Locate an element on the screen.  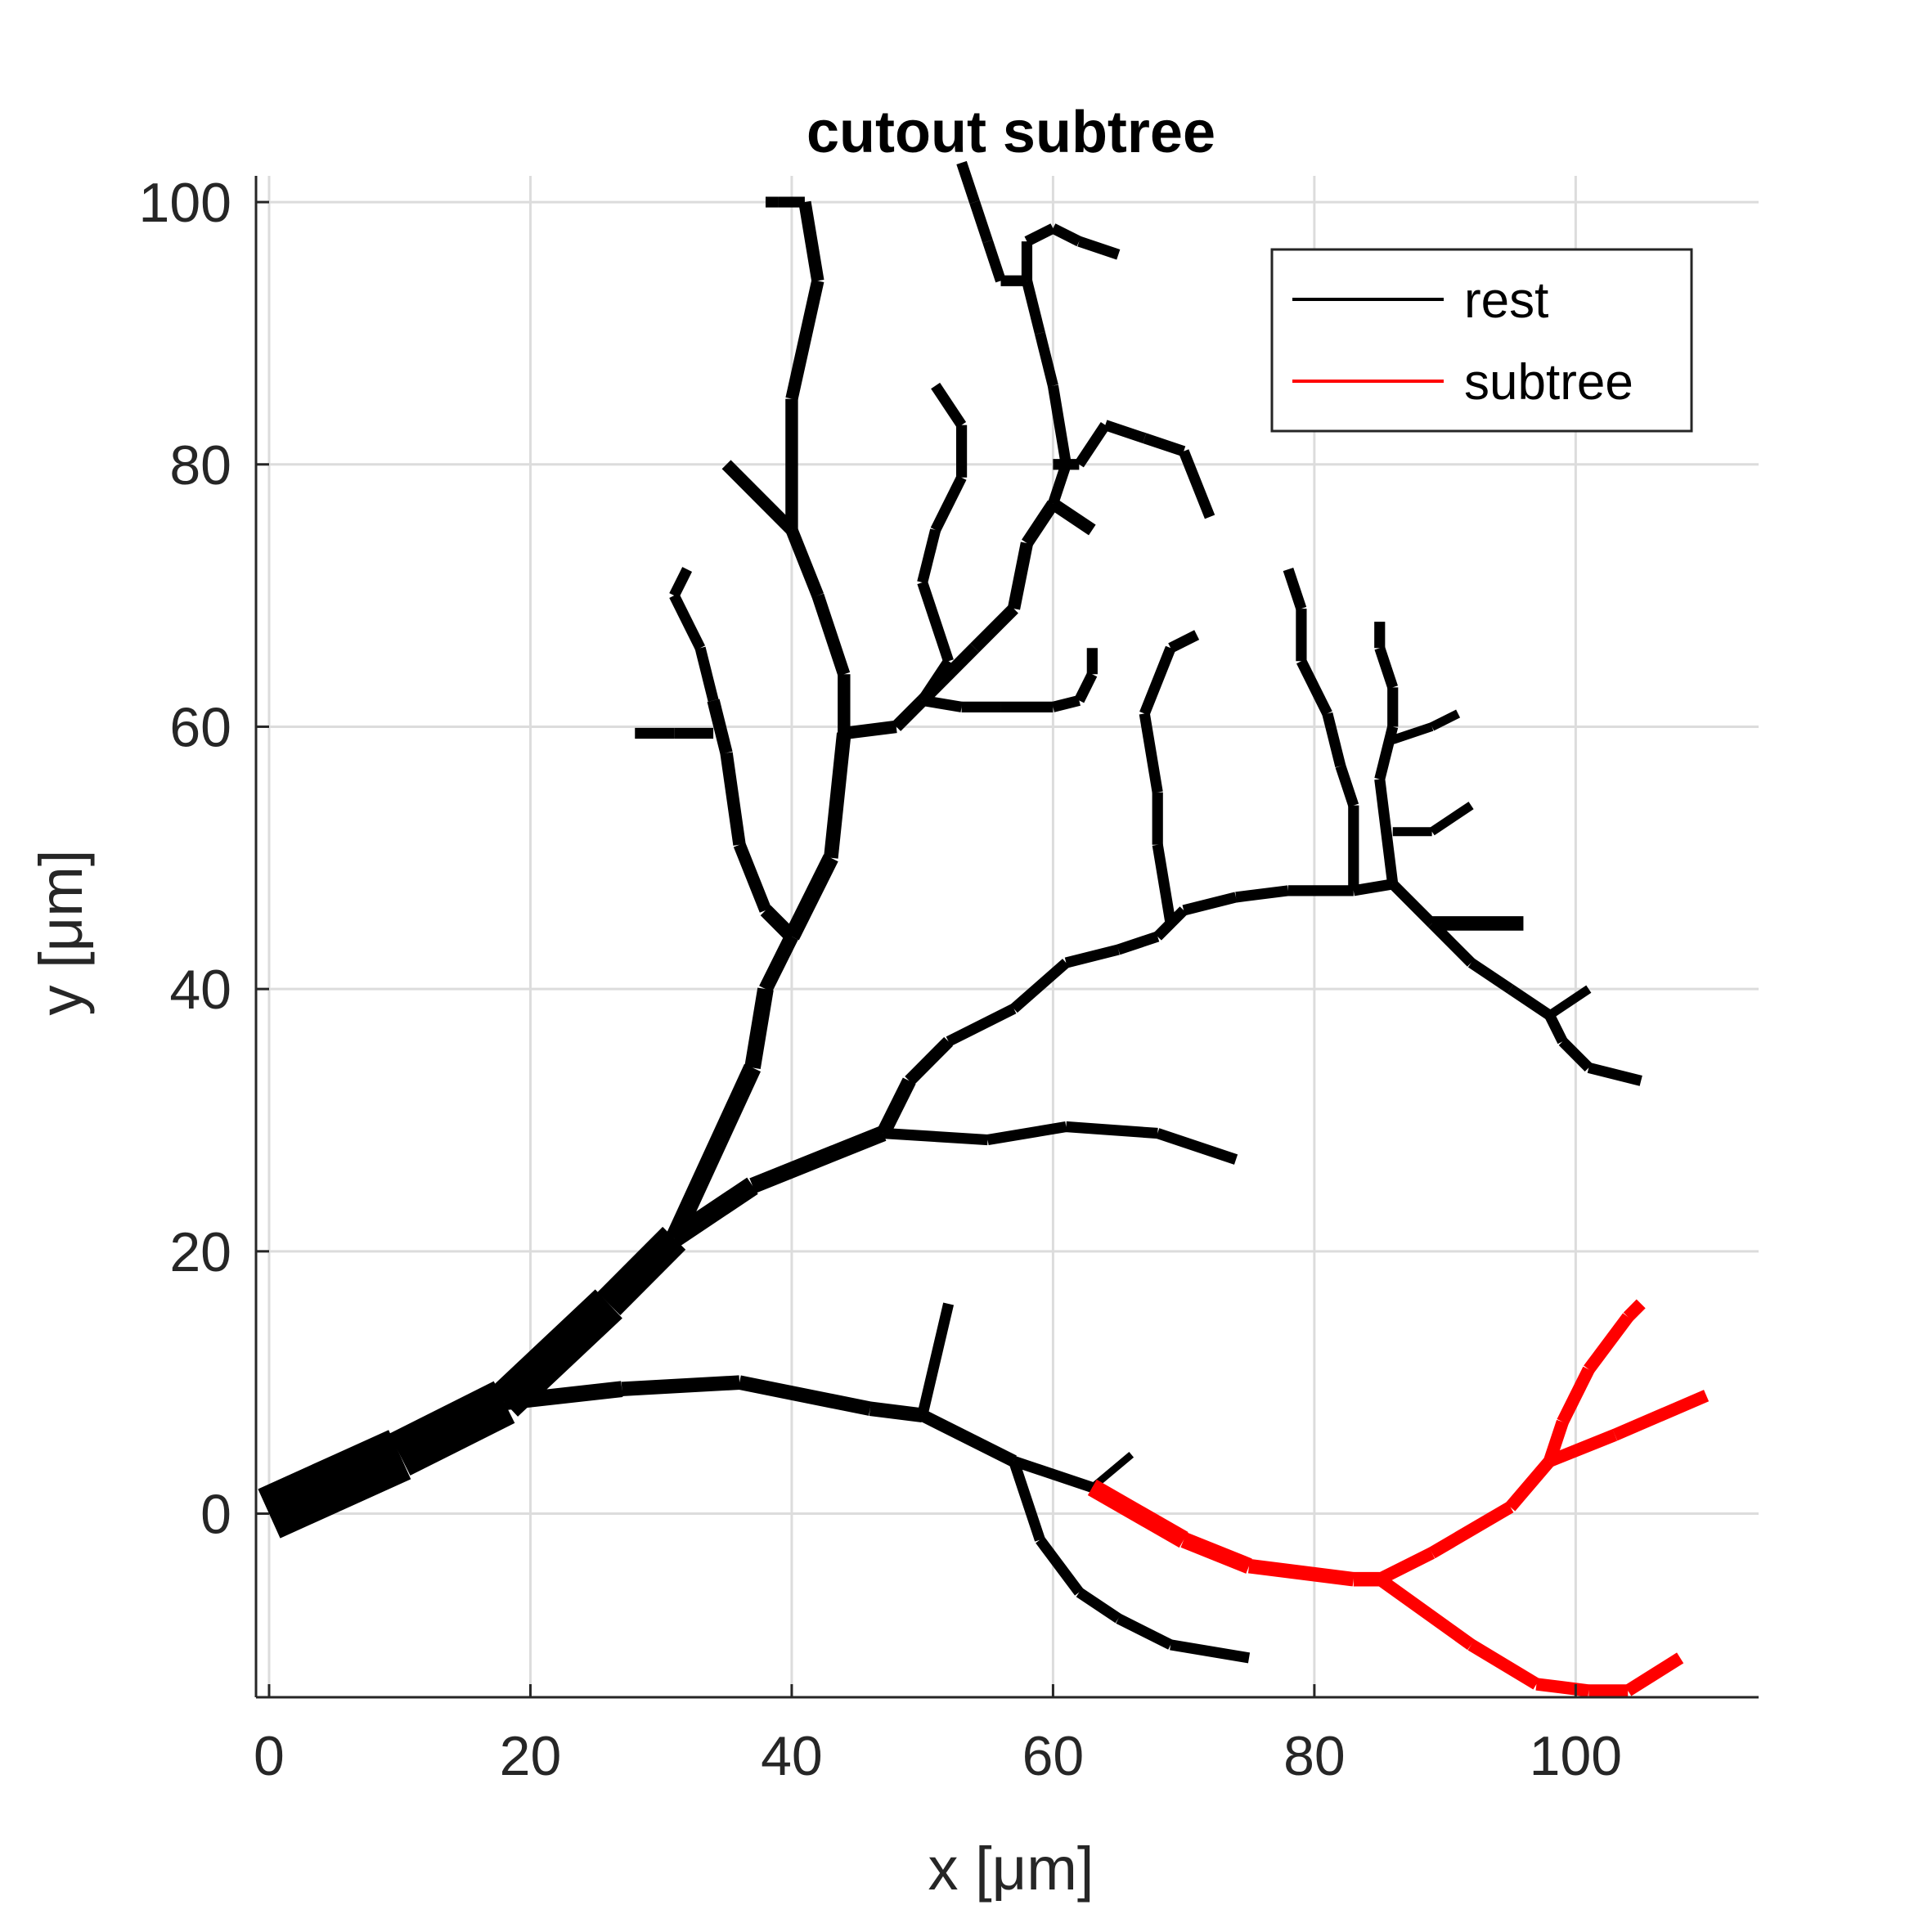
x-tick-label: 20 is located at coordinates (531, 1756).